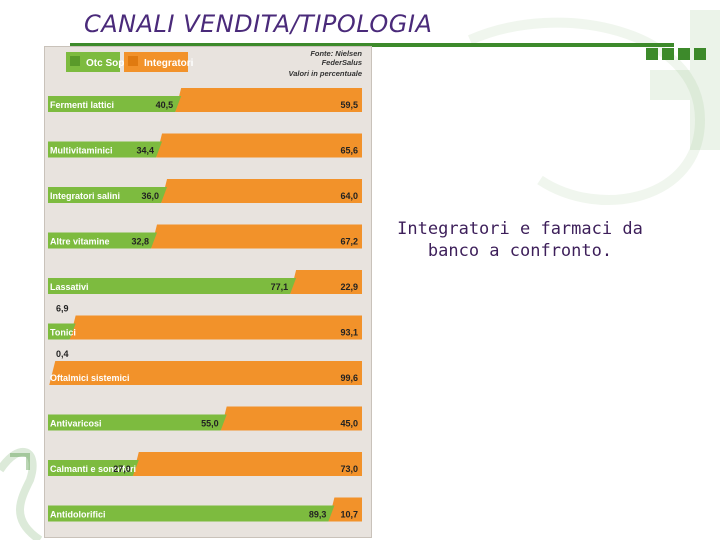 The height and width of the screenshot is (540, 720). I want to click on value-label-integratori: 93,1, so click(349, 333).